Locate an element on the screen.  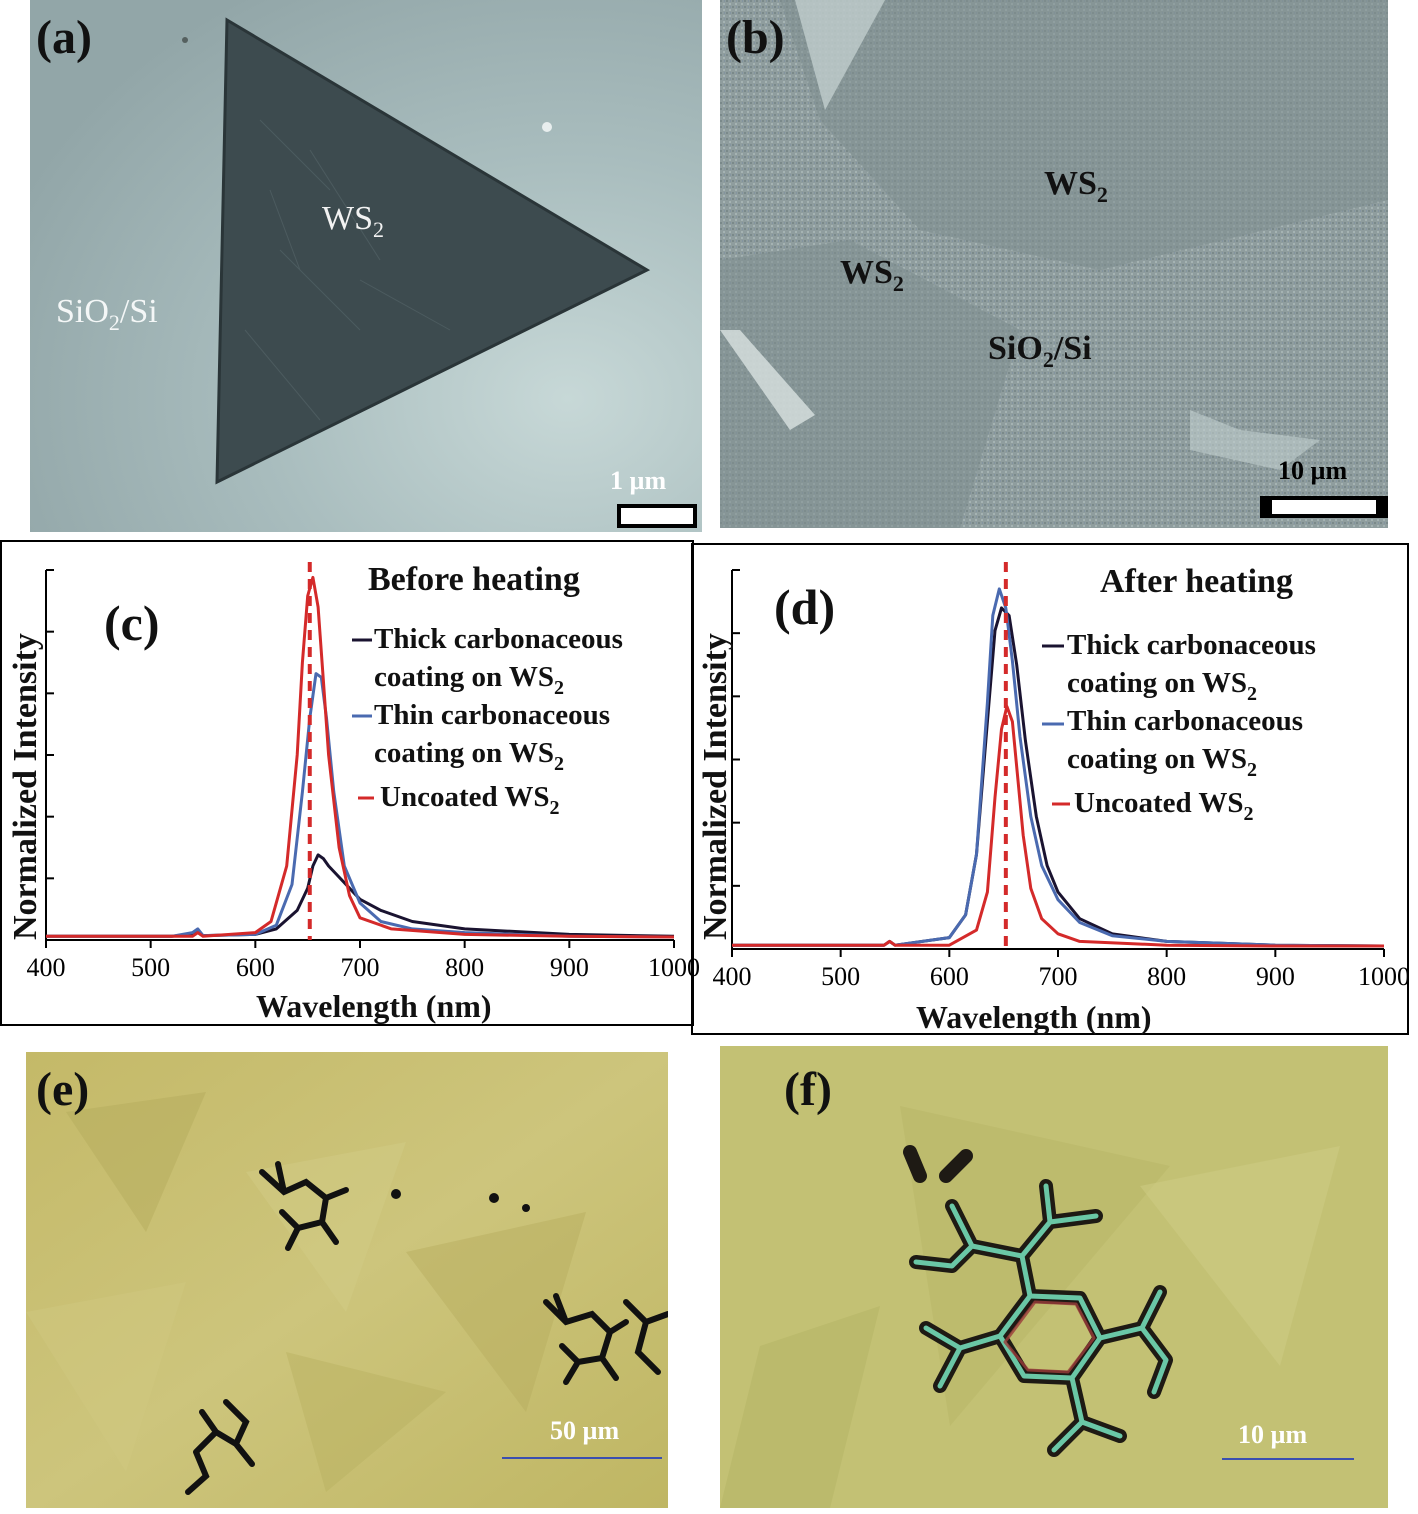
chart-d-title: After heating is located at coordinates (1196, 581).